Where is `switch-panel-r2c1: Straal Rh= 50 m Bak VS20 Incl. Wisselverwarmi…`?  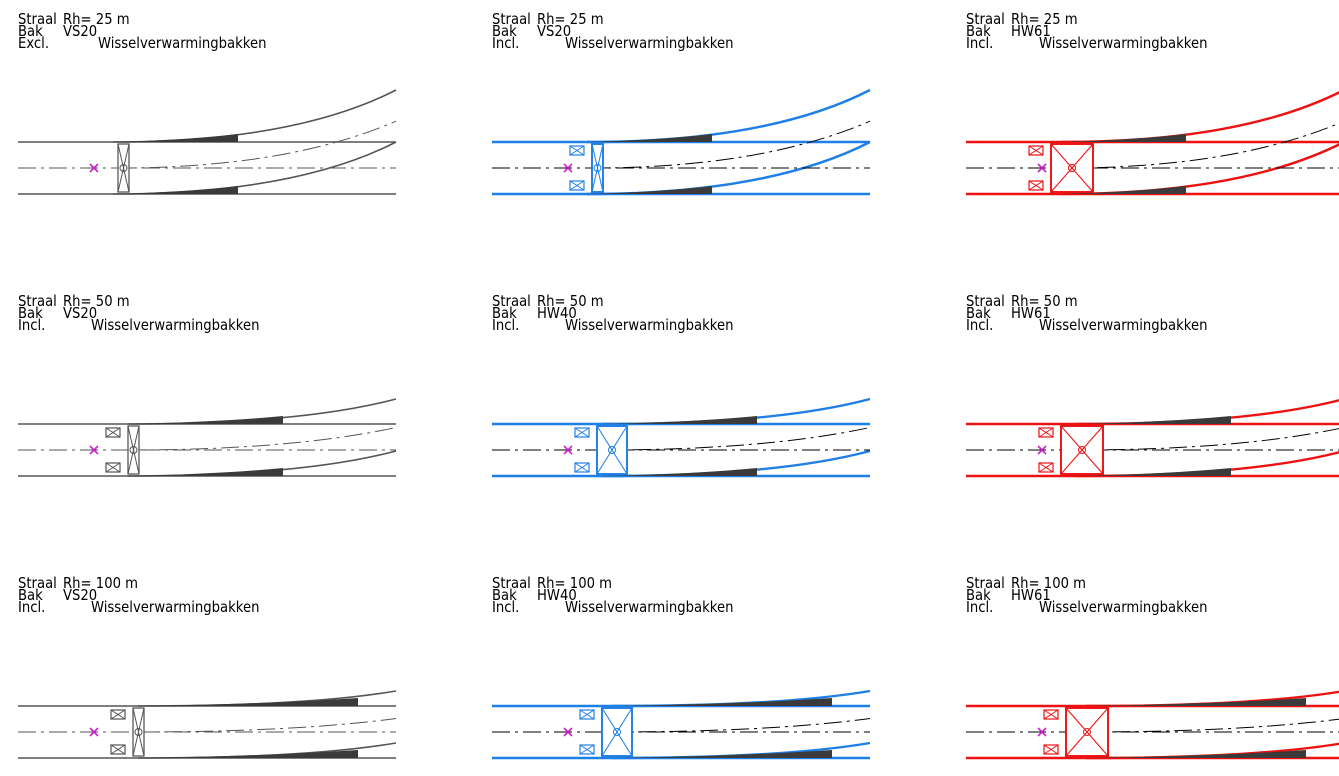
switch-panel-r2c1: Straal Rh= 50 m Bak VS20 Incl. Wisselverwarmi… is located at coordinates (218, 394).